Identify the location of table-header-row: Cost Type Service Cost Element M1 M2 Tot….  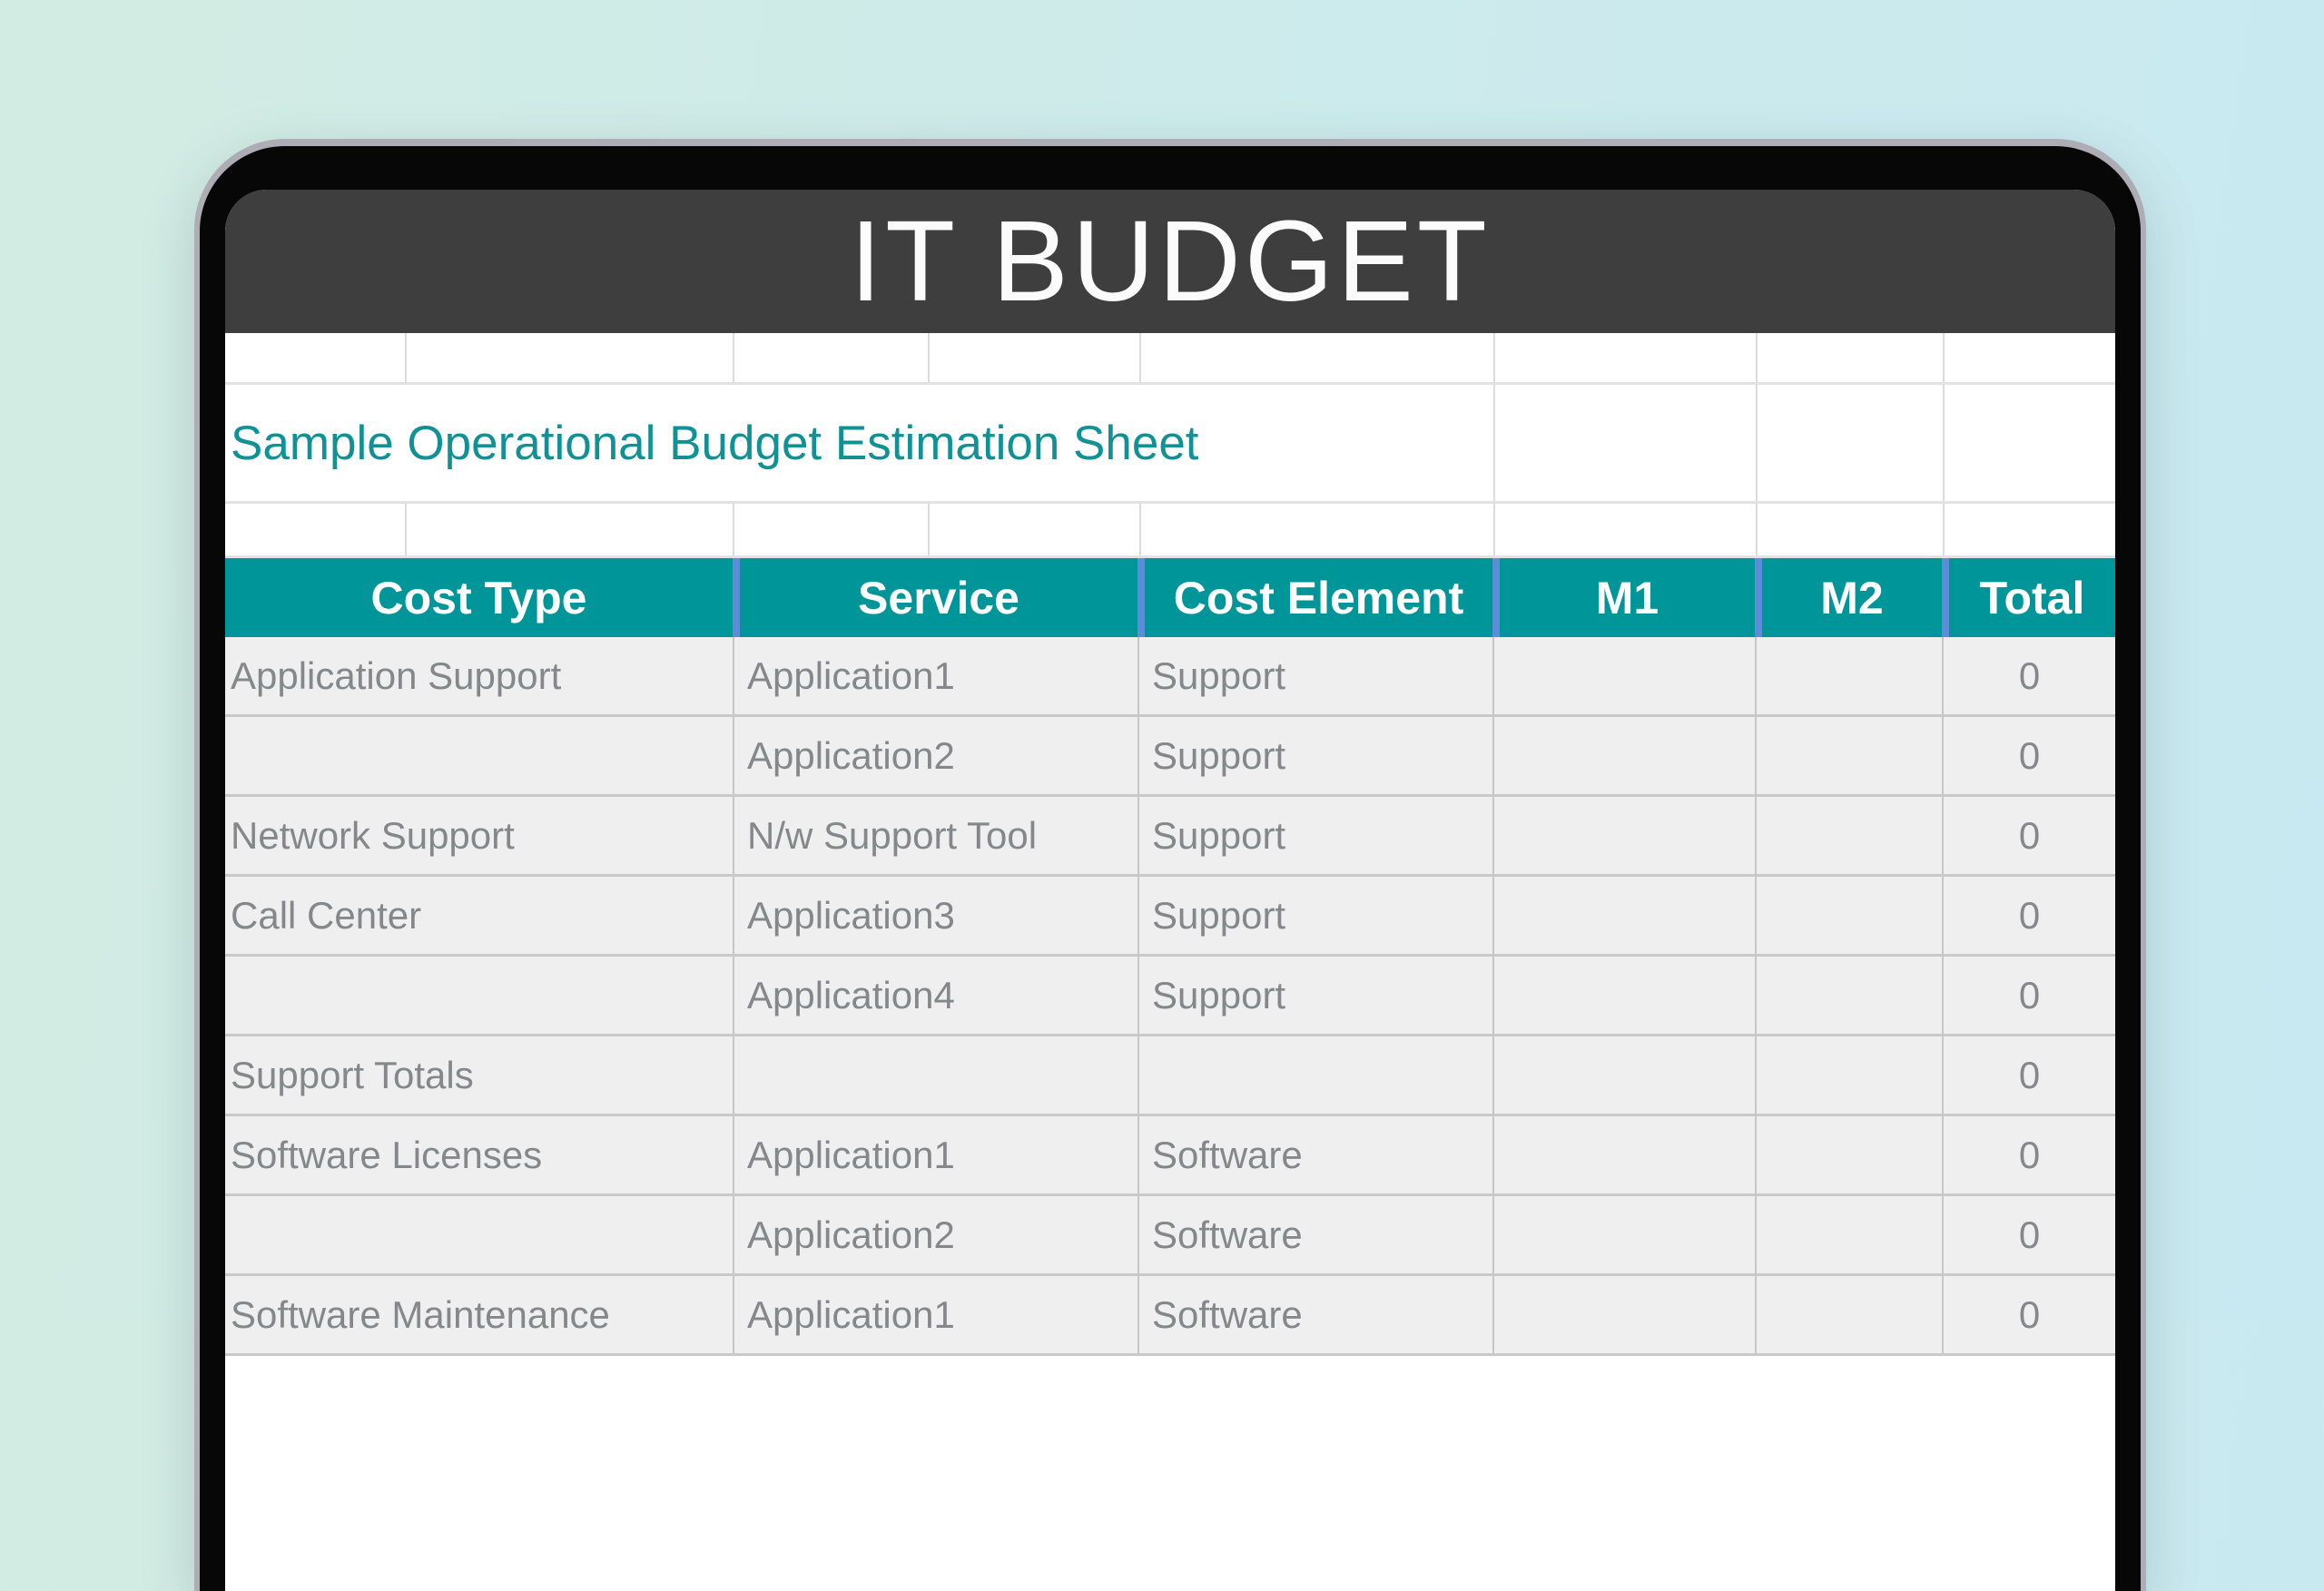
(1170, 598).